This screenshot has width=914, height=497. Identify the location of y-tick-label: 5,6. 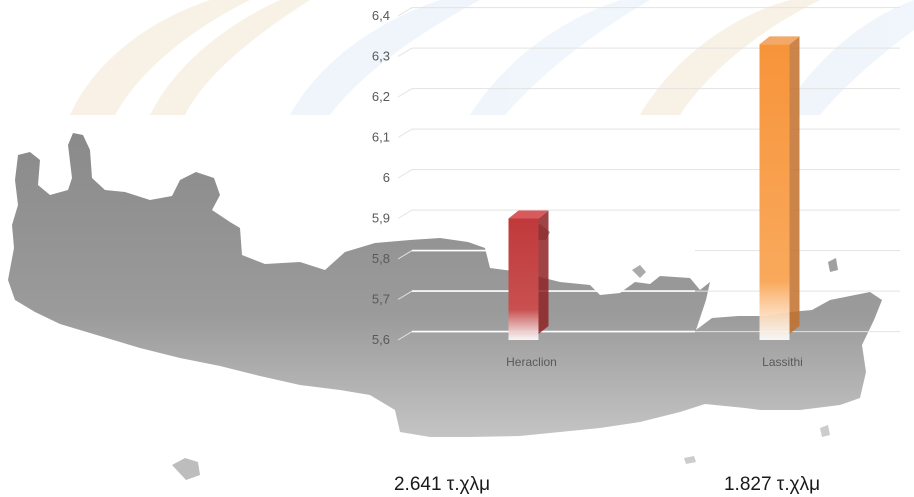
(381, 339).